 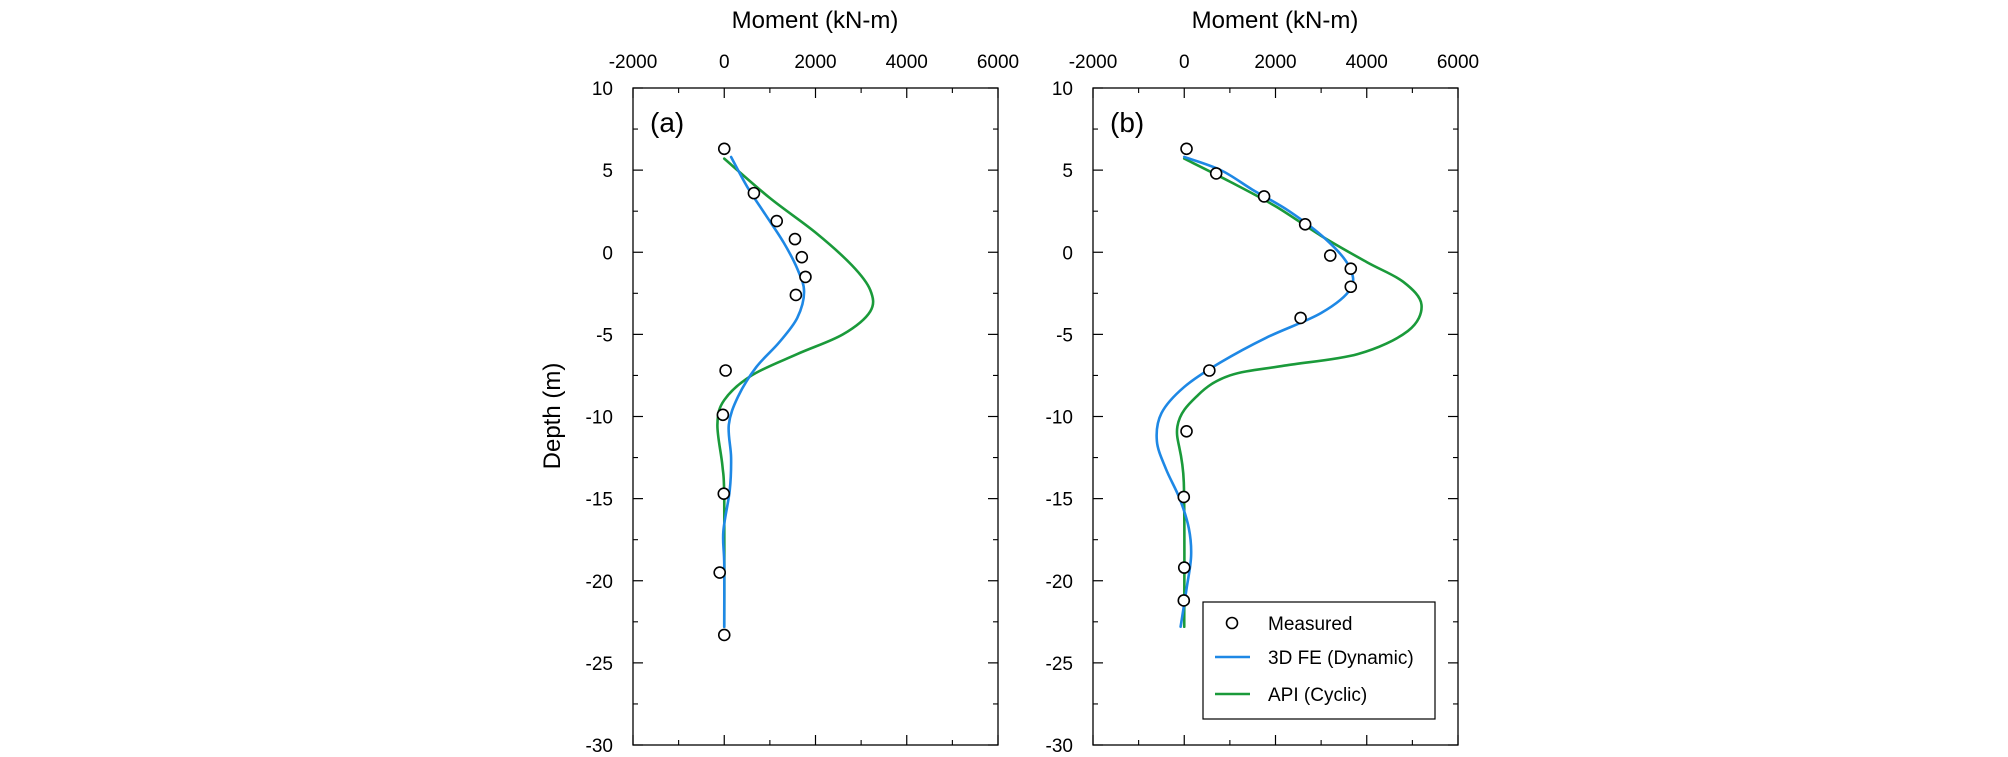 What do you see at coordinates (1275, 20) in the screenshot?
I see `x-axis-title-b: Moment (kN-m)` at bounding box center [1275, 20].